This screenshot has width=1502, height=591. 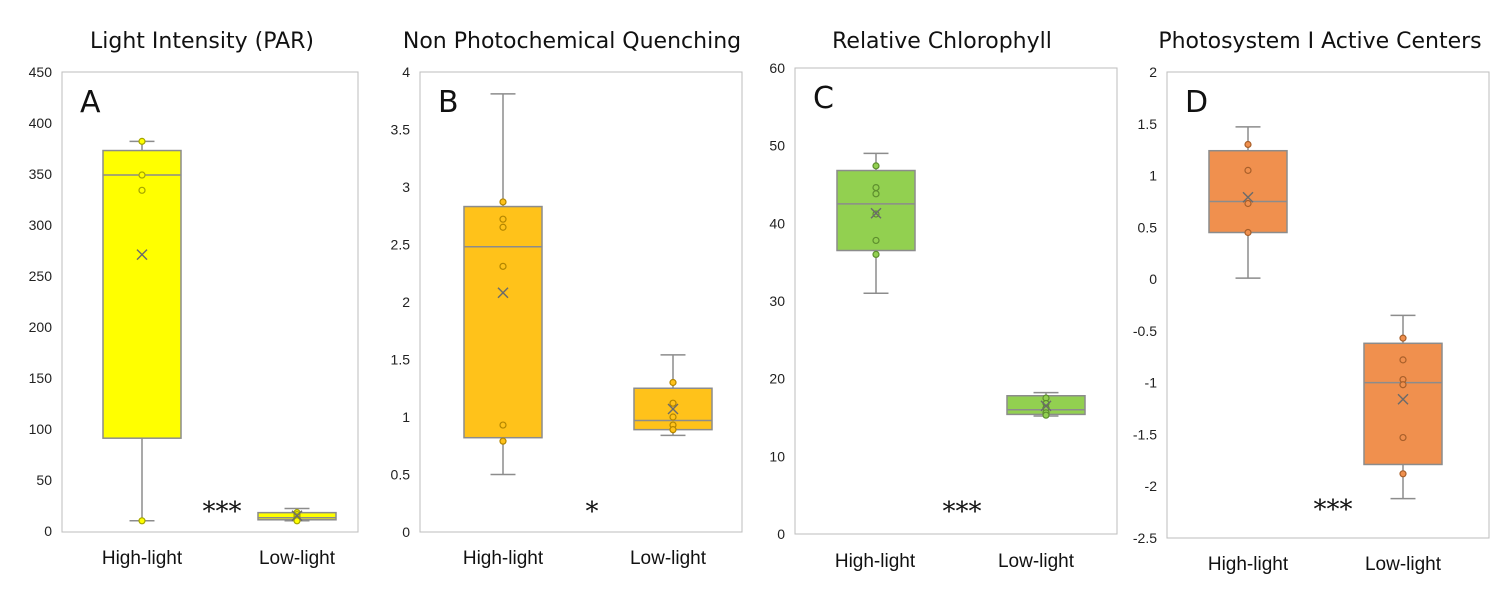 What do you see at coordinates (1148, 227) in the screenshot?
I see `y-tick-label: 0.5` at bounding box center [1148, 227].